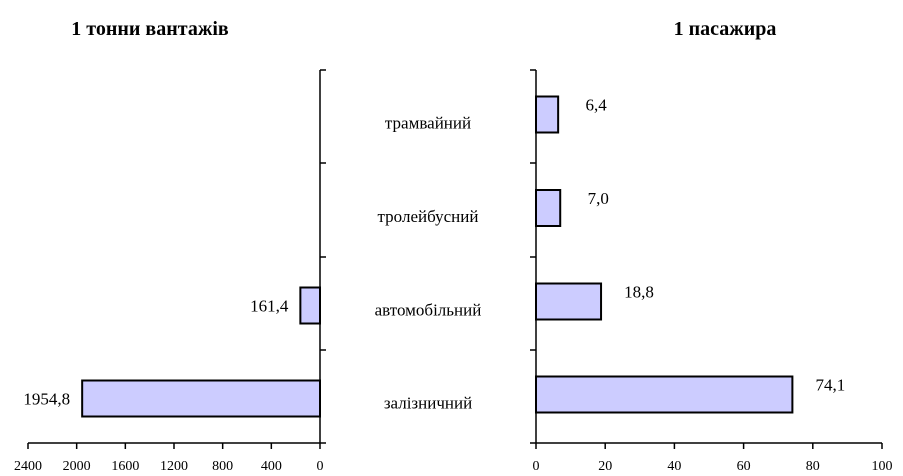 This screenshot has height=476, width=903. I want to click on left-bar-data-label: 1954,8, so click(46, 399).